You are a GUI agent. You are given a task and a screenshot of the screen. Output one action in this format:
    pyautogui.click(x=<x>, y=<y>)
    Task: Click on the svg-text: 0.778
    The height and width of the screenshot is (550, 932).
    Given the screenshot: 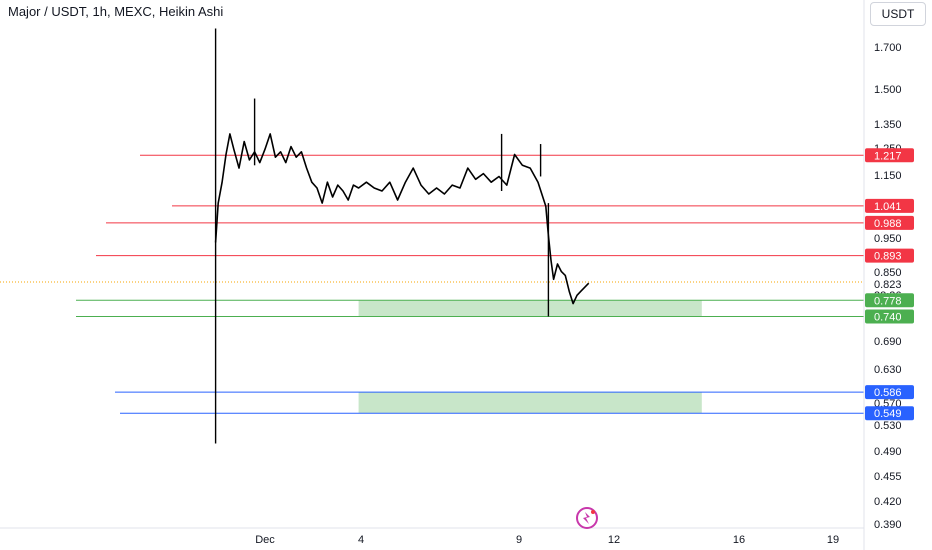 What is the action you would take?
    pyautogui.click(x=888, y=301)
    